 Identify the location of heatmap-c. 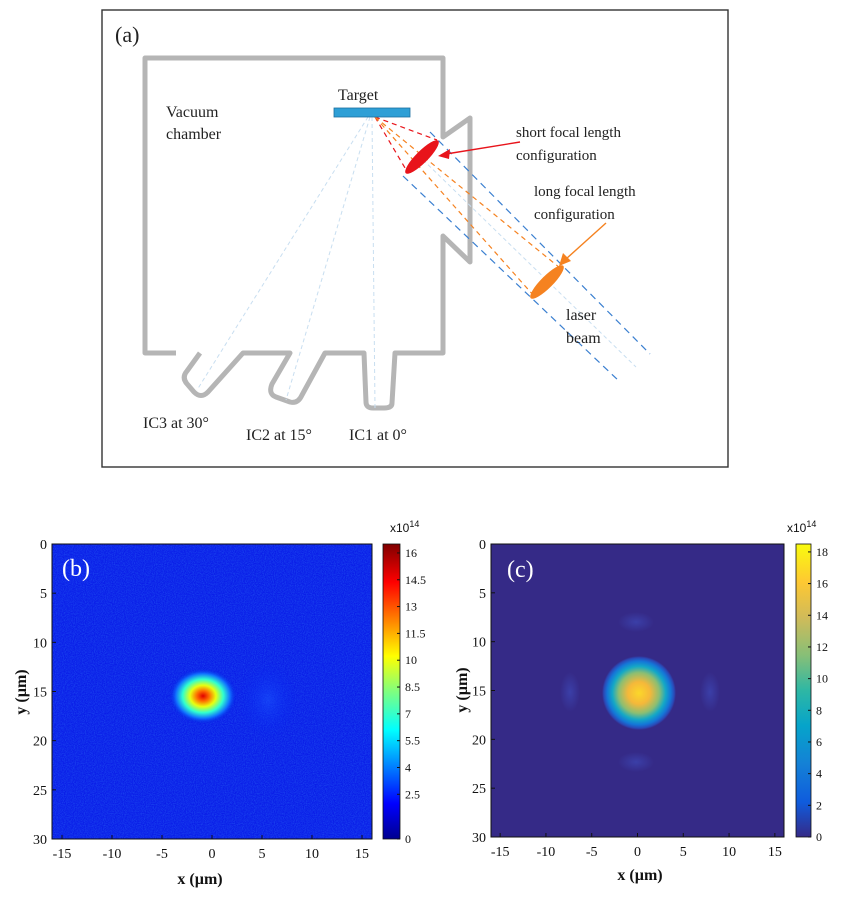
(637, 690).